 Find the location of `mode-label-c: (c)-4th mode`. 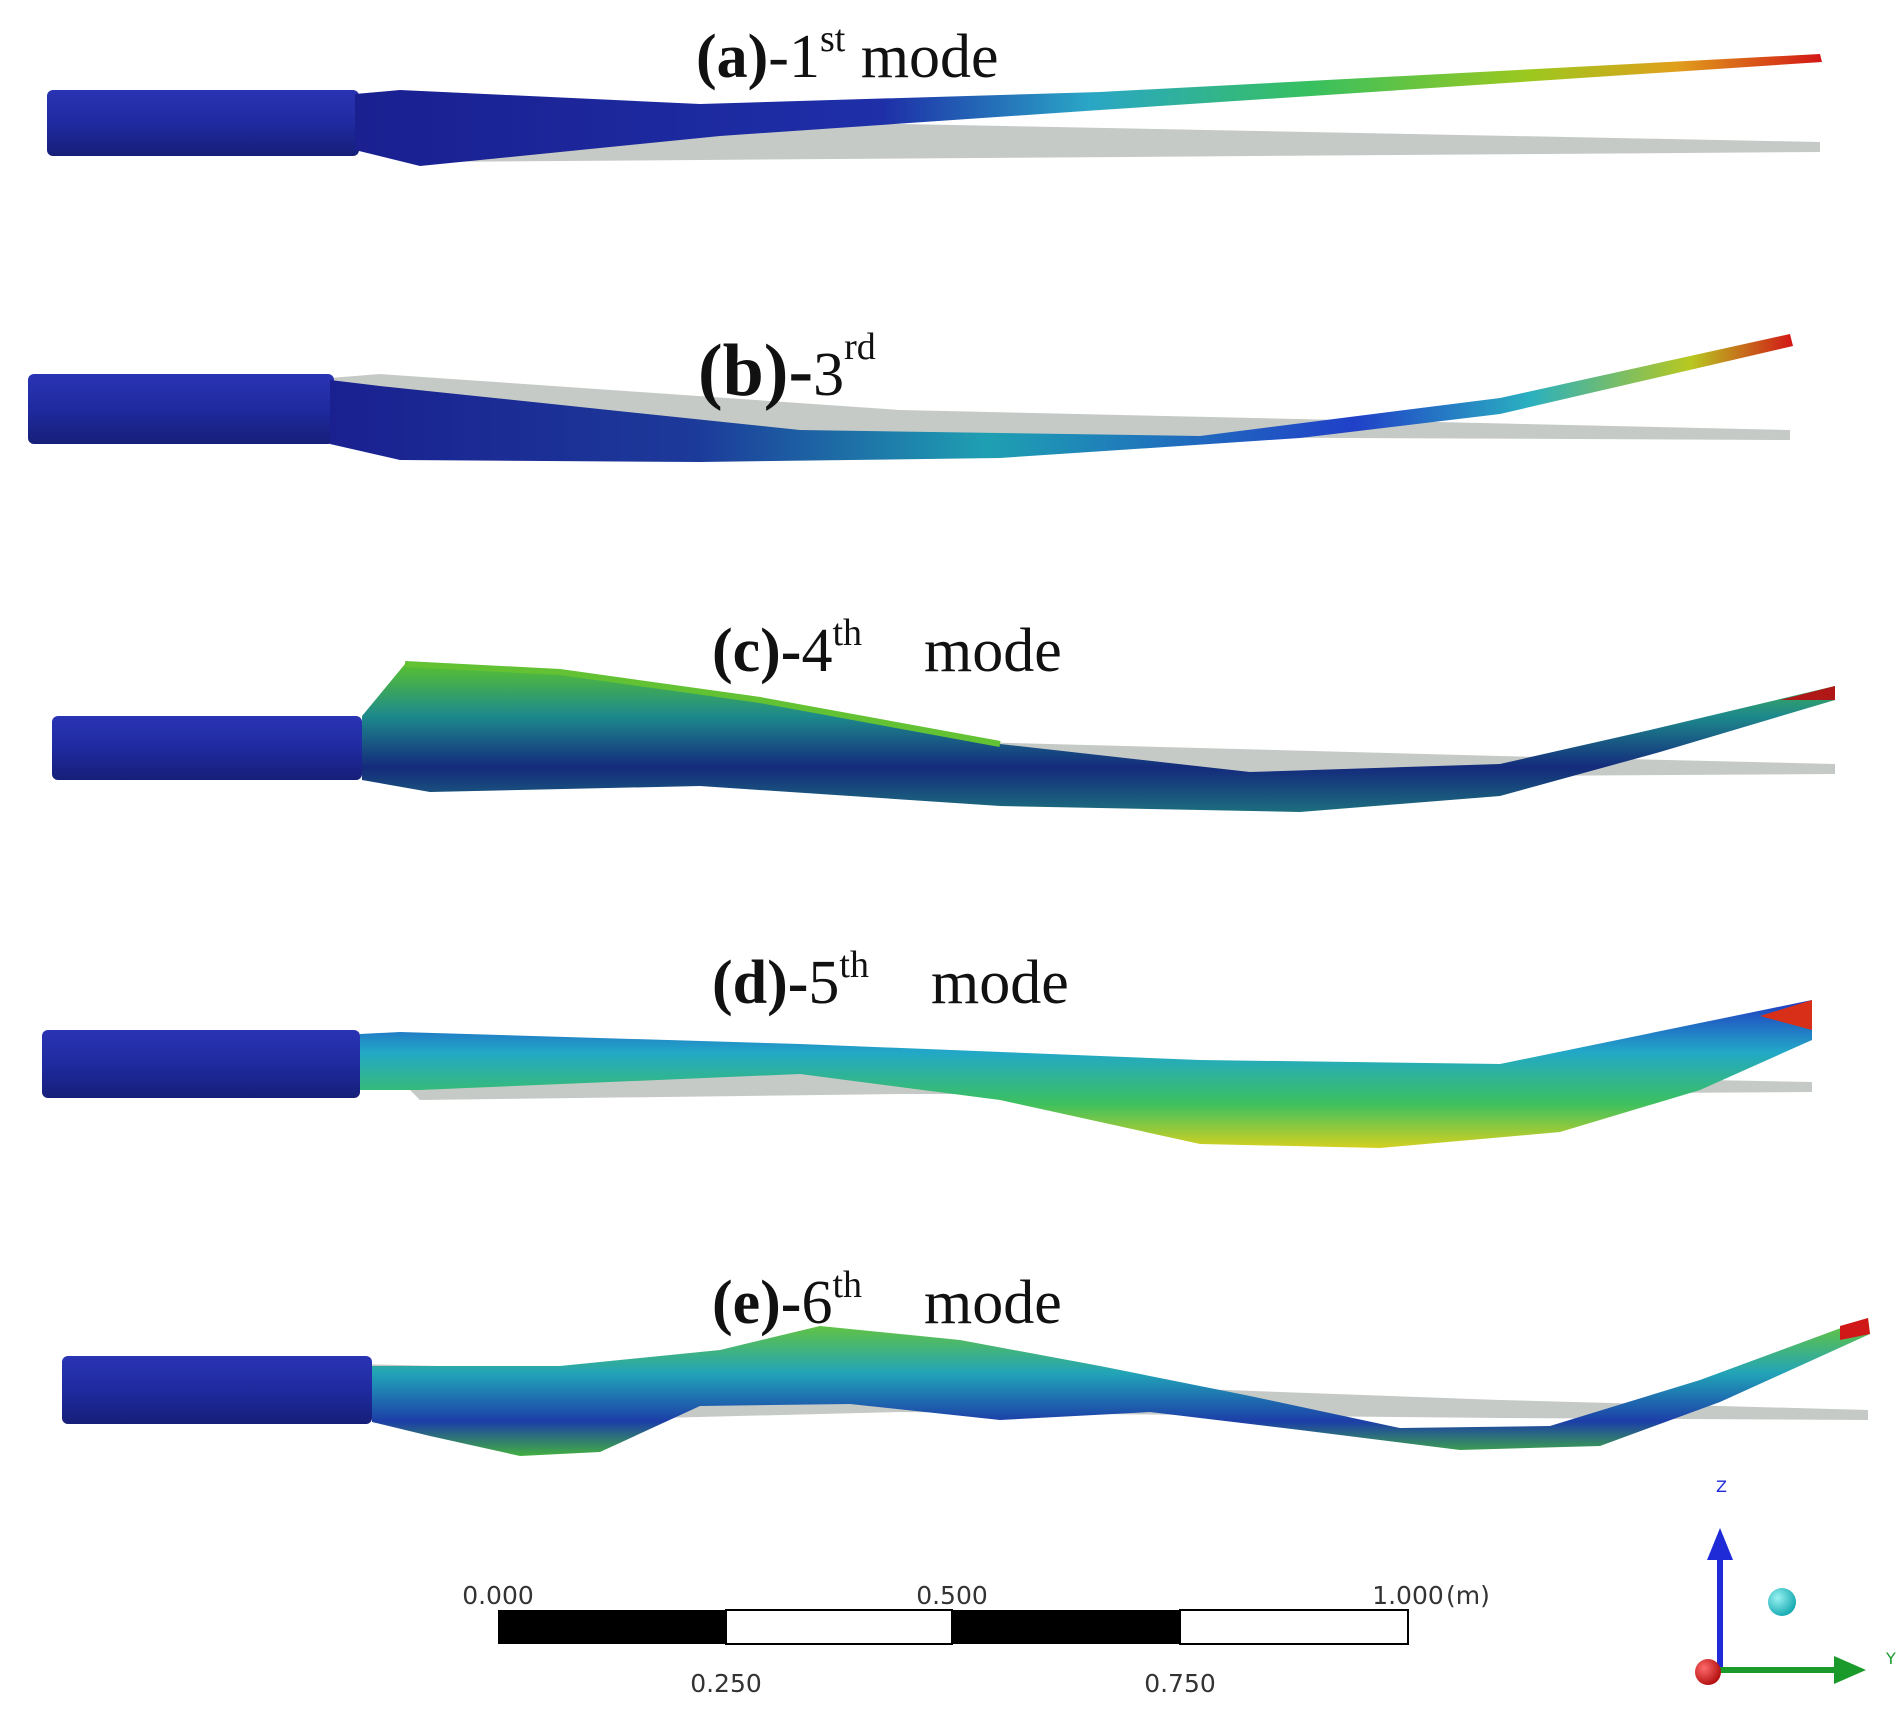

mode-label-c: (c)-4th mode is located at coordinates (887, 649).